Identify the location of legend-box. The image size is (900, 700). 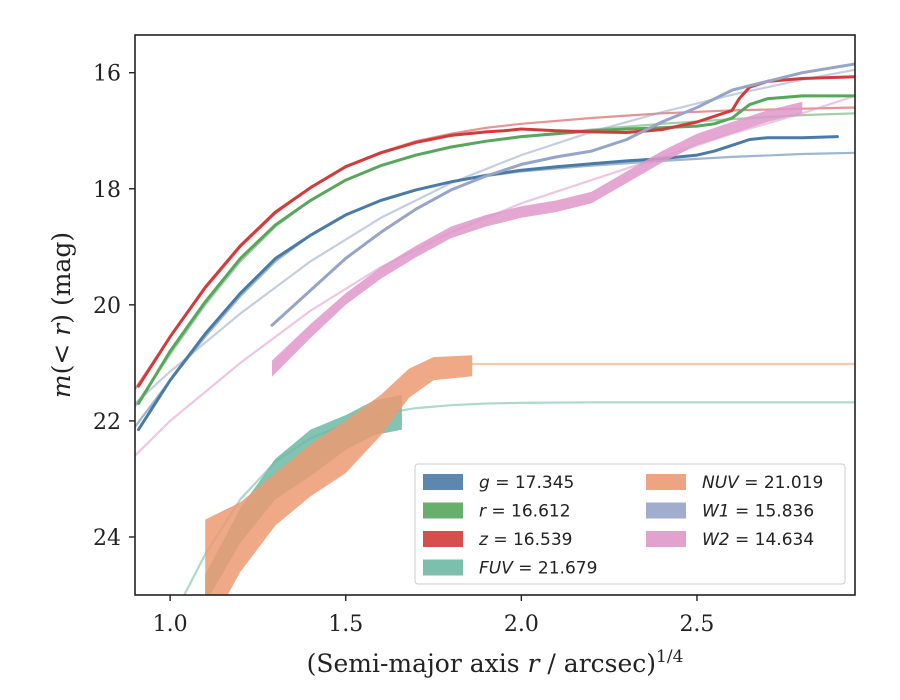
(630, 524).